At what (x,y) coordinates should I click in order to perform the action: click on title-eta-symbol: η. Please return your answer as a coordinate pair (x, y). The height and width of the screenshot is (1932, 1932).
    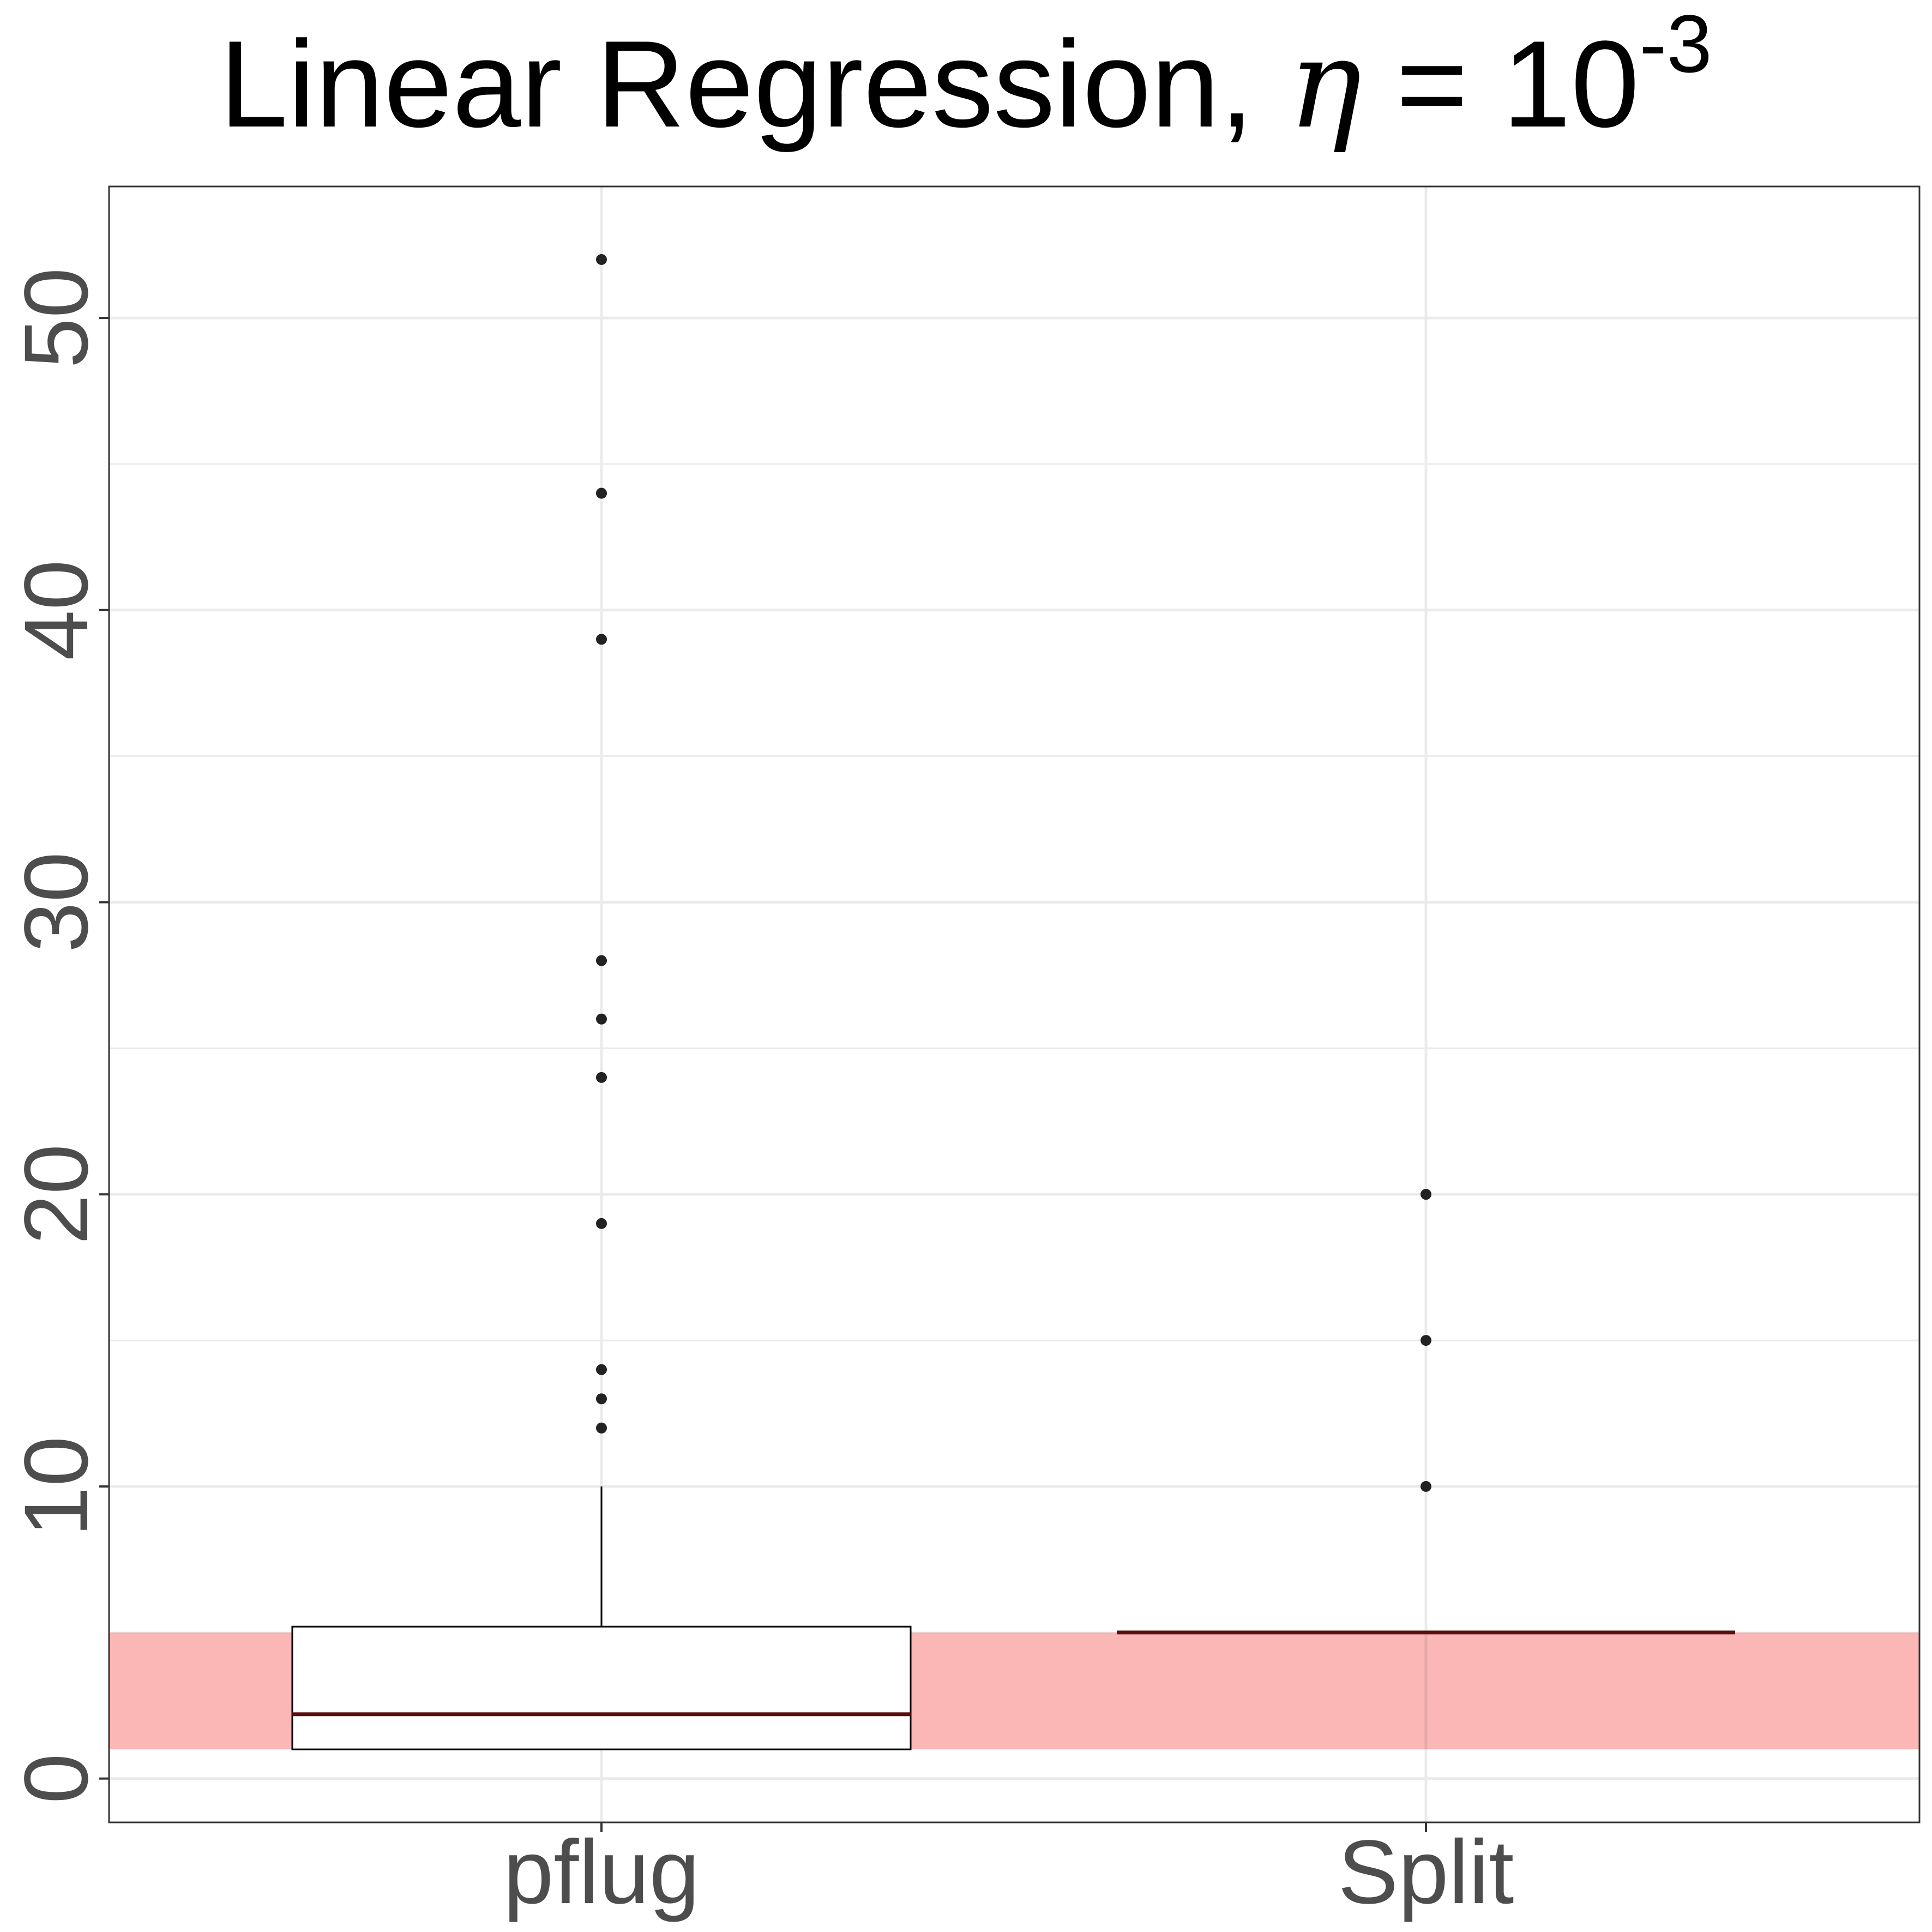
    Looking at the image, I should click on (1325, 84).